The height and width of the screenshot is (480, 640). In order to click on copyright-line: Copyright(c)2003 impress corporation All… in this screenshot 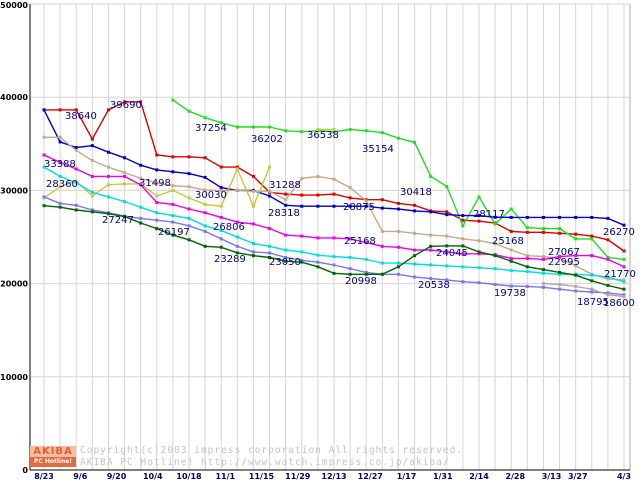, I will do `click(272, 450)`.